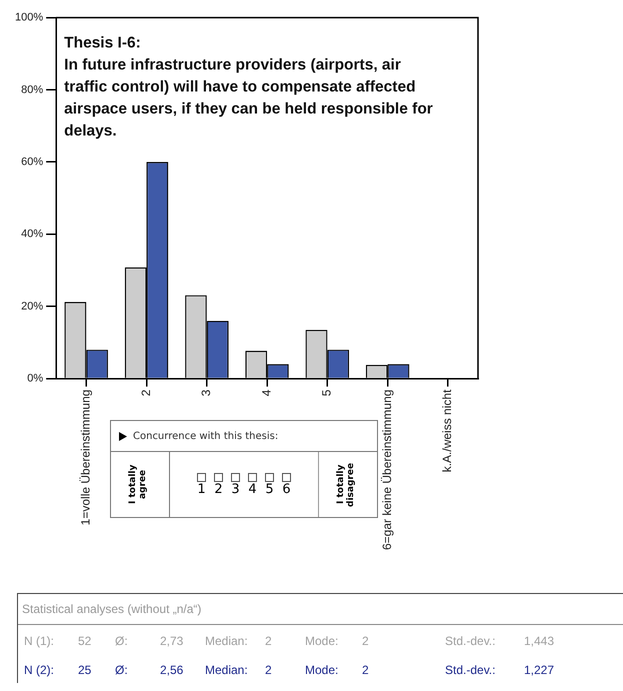  I want to click on text: 4, so click(252, 489).